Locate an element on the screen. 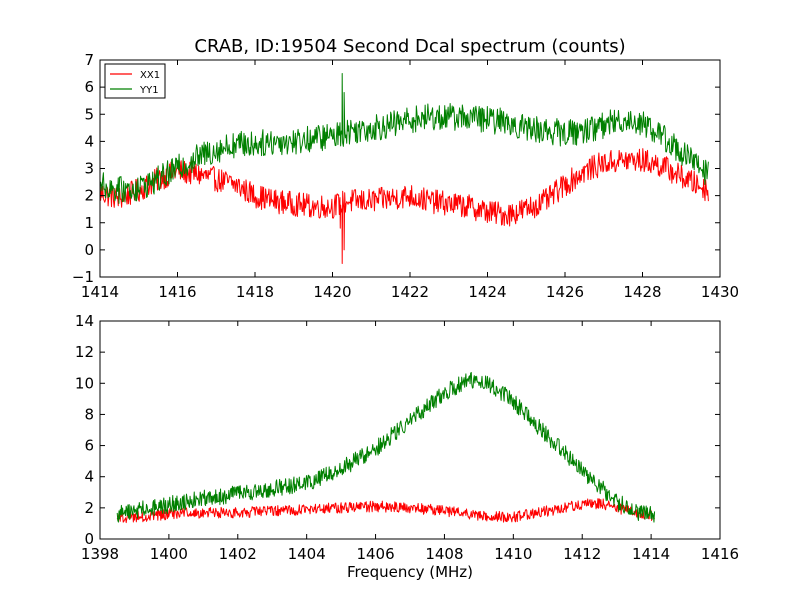 This screenshot has width=800, height=600. x-tick-label: 1404 is located at coordinates (307, 554).